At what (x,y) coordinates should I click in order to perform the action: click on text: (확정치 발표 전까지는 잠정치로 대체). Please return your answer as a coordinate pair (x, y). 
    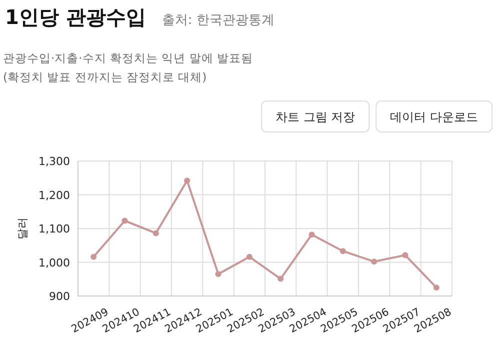
    Looking at the image, I should click on (105, 77).